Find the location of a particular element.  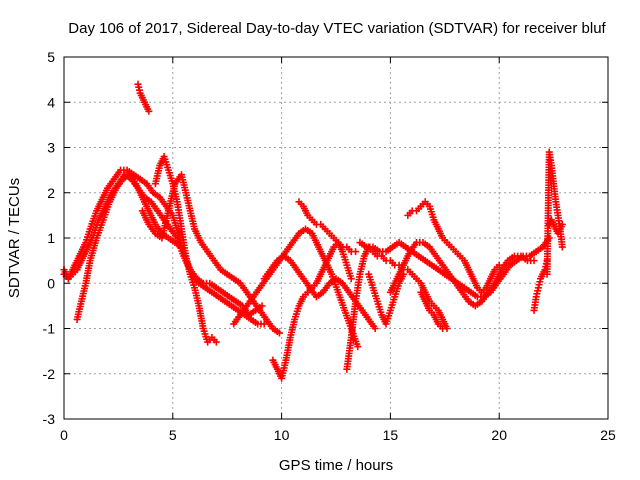

y-tick-label: -1 is located at coordinates (49, 329).